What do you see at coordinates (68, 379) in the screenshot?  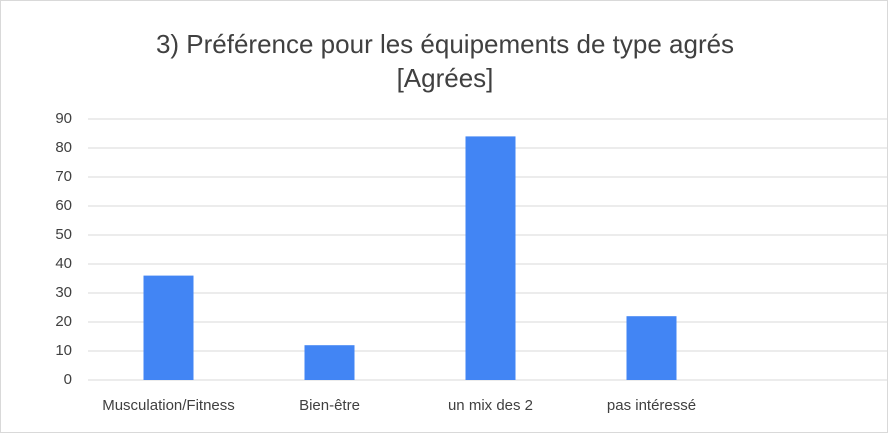 I see `y-tick-label: 0` at bounding box center [68, 379].